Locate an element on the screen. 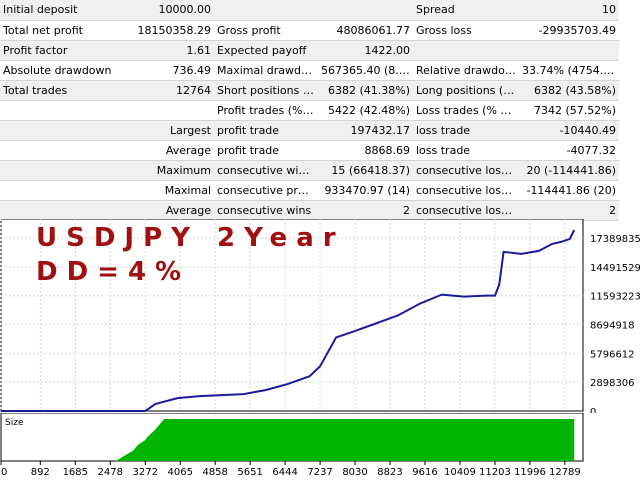 This screenshot has height=480, width=640. report-cell: 933470.97 (14) is located at coordinates (365, 190).